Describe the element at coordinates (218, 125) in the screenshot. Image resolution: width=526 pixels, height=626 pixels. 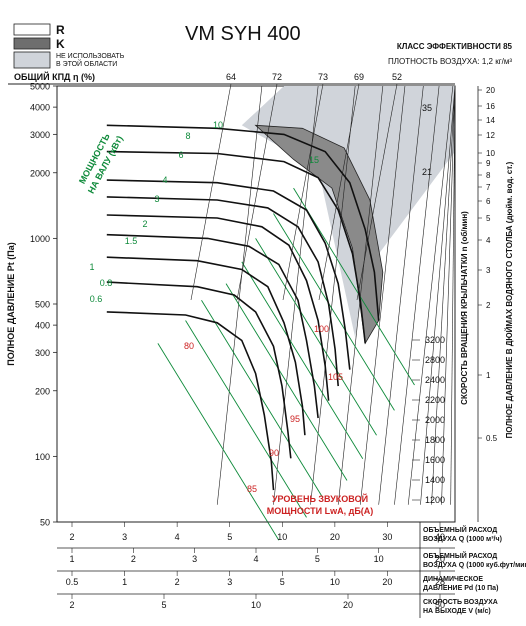
I see `power-value: 10` at that location.